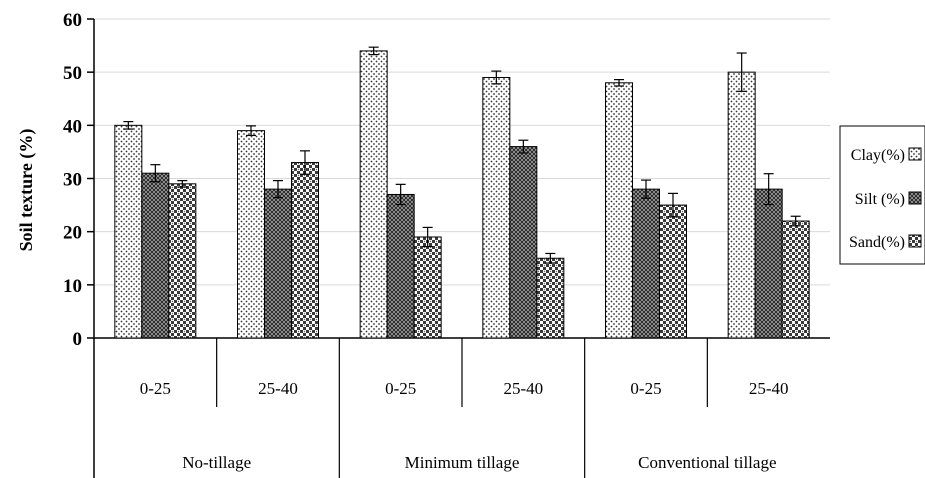  I want to click on y-axis-label: Soil texture (%), so click(26, 190).